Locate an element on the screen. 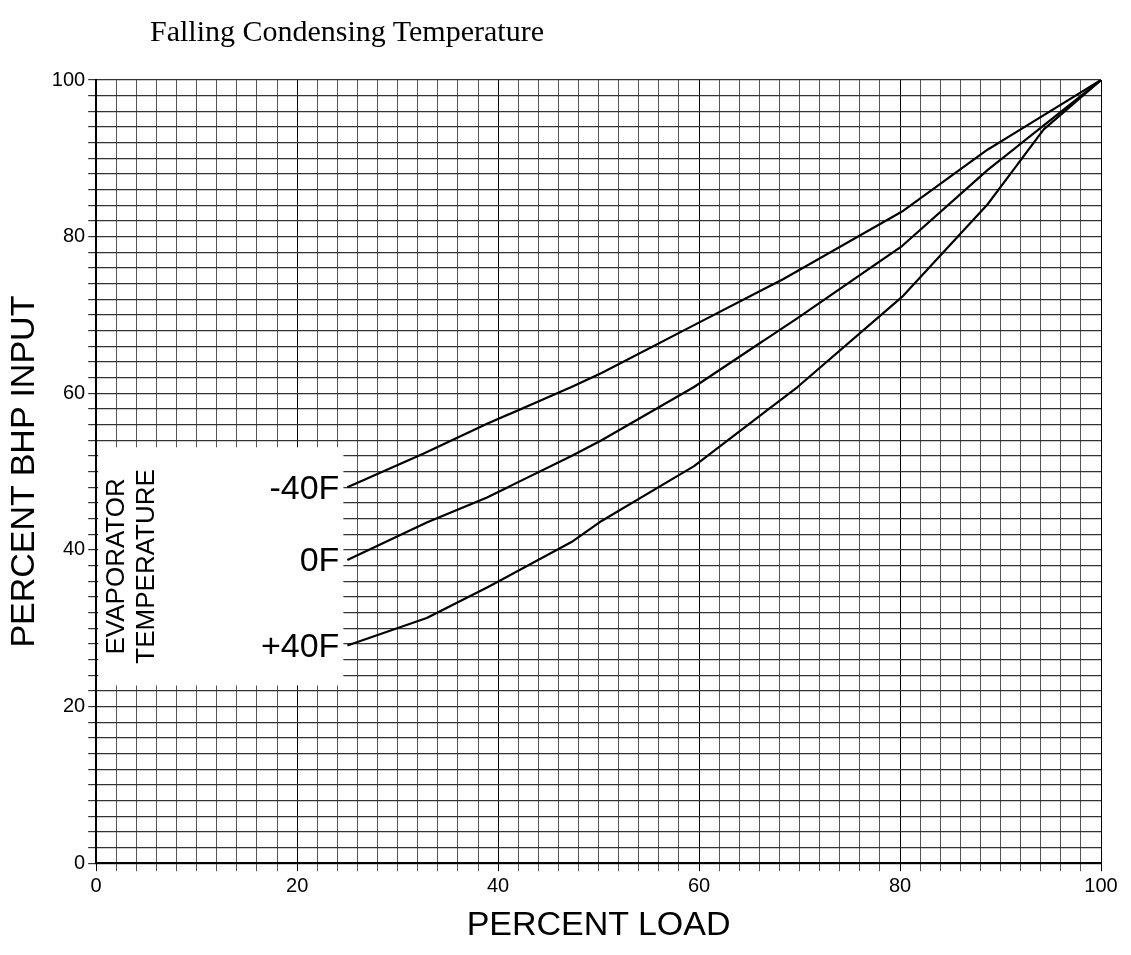 The width and height of the screenshot is (1131, 955). y-tick-label: 20 is located at coordinates (74, 705).